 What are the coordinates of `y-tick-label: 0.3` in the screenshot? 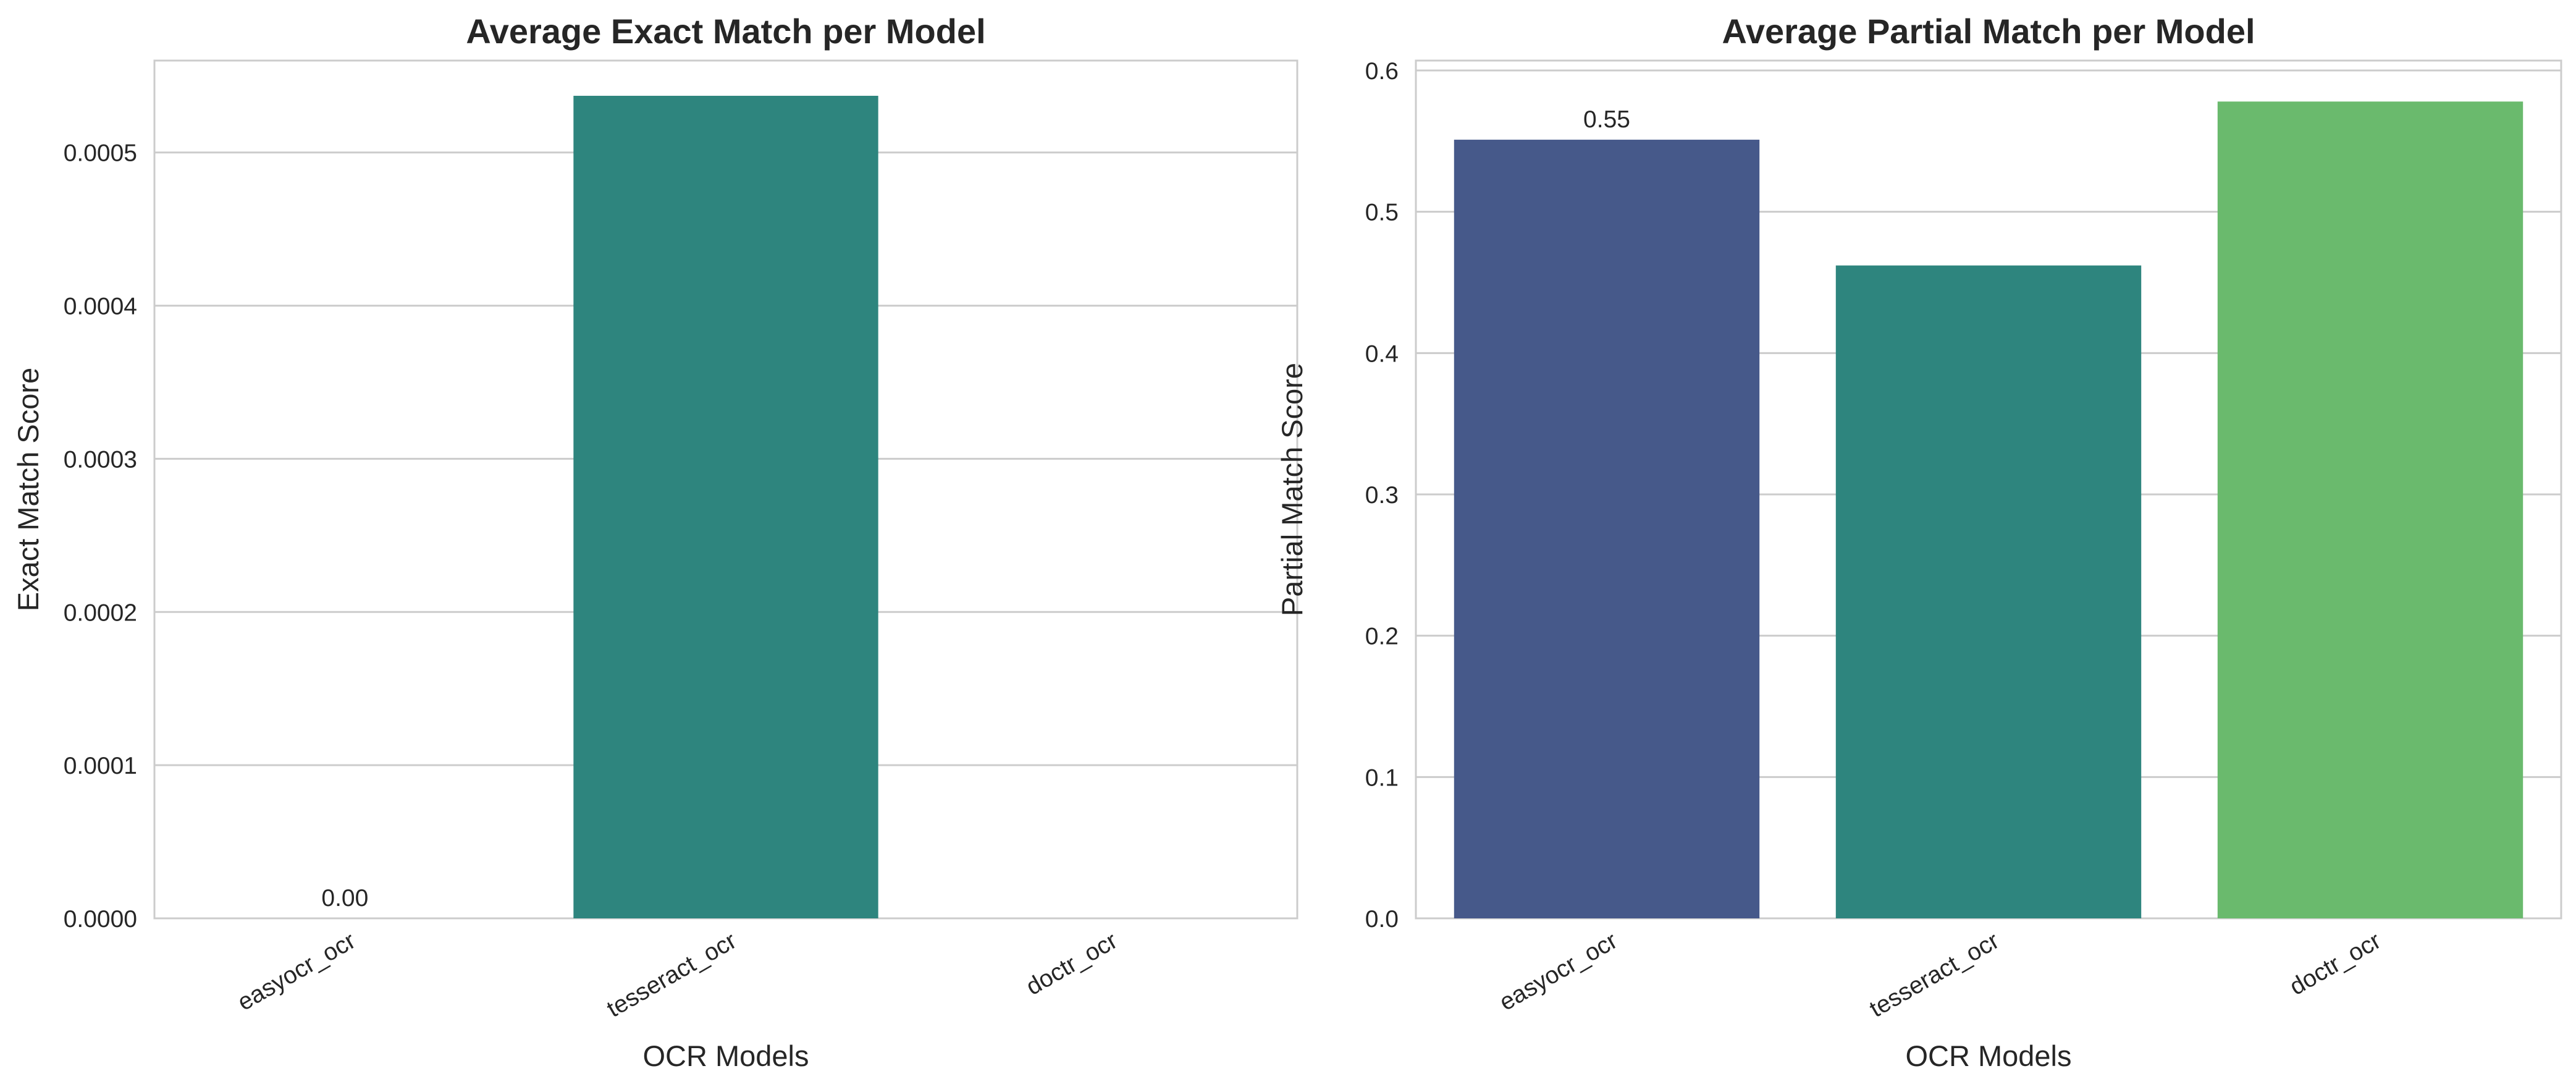 It's located at (1382, 495).